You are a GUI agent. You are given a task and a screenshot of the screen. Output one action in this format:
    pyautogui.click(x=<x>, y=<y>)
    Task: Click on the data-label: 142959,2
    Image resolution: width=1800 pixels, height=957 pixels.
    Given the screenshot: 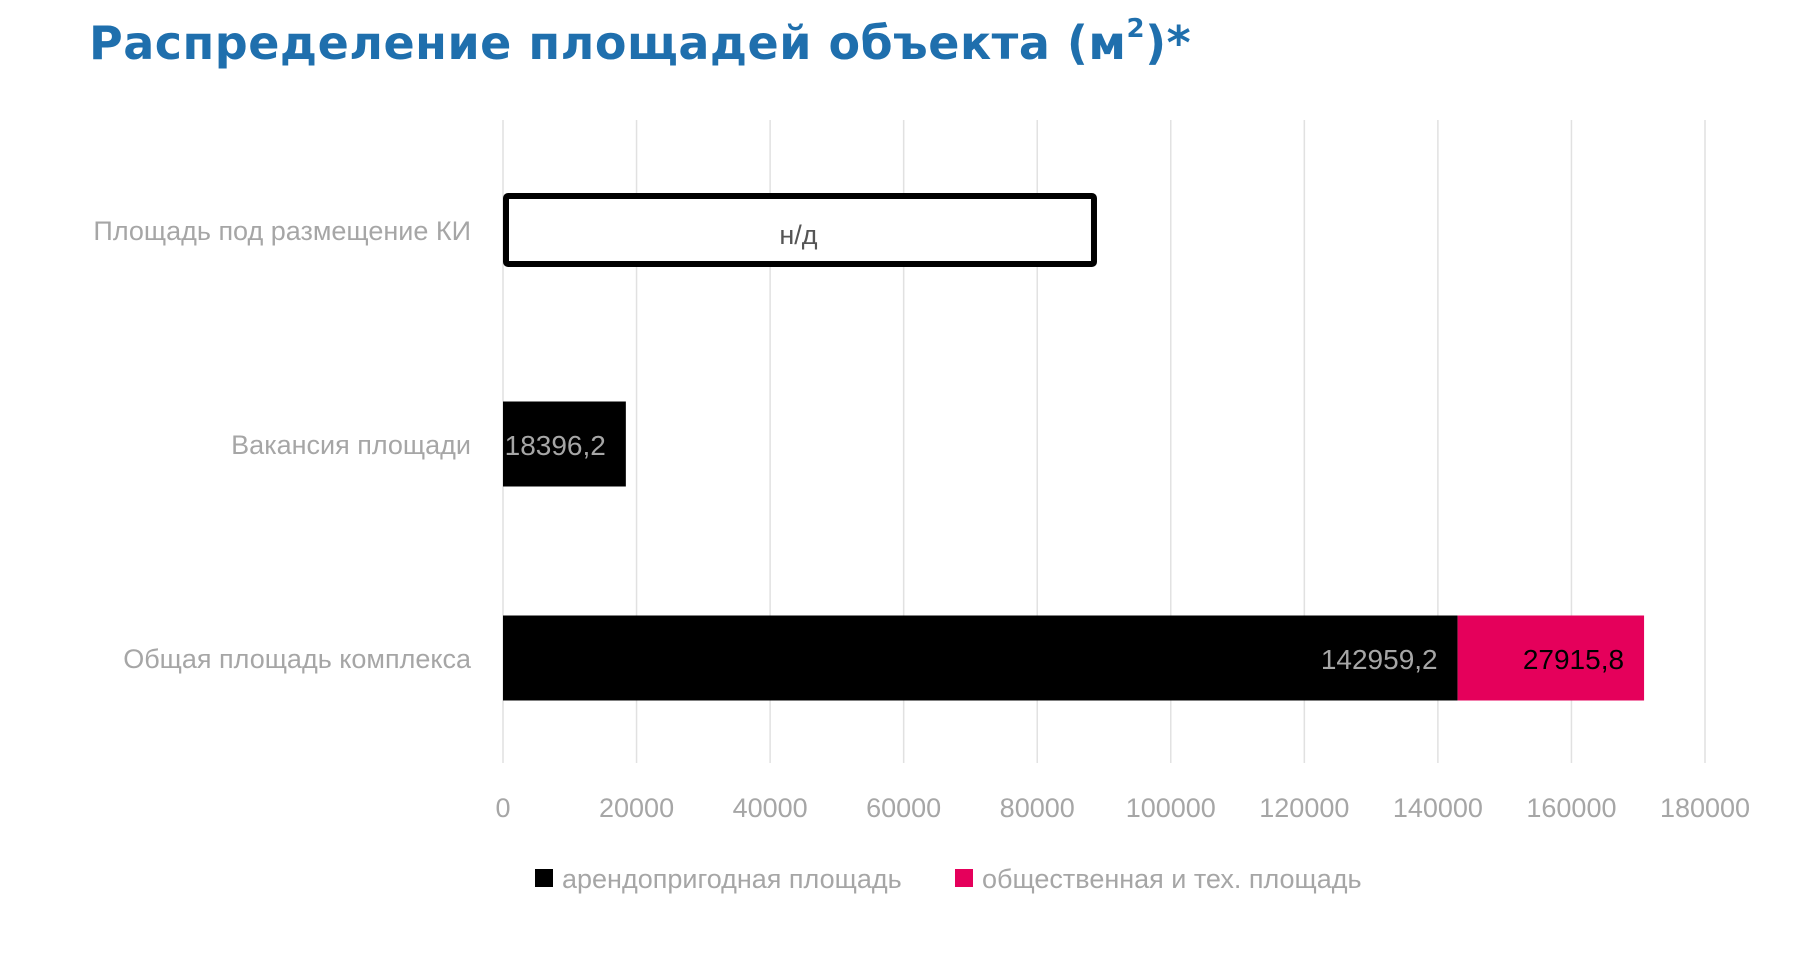 What is the action you would take?
    pyautogui.click(x=1379, y=659)
    